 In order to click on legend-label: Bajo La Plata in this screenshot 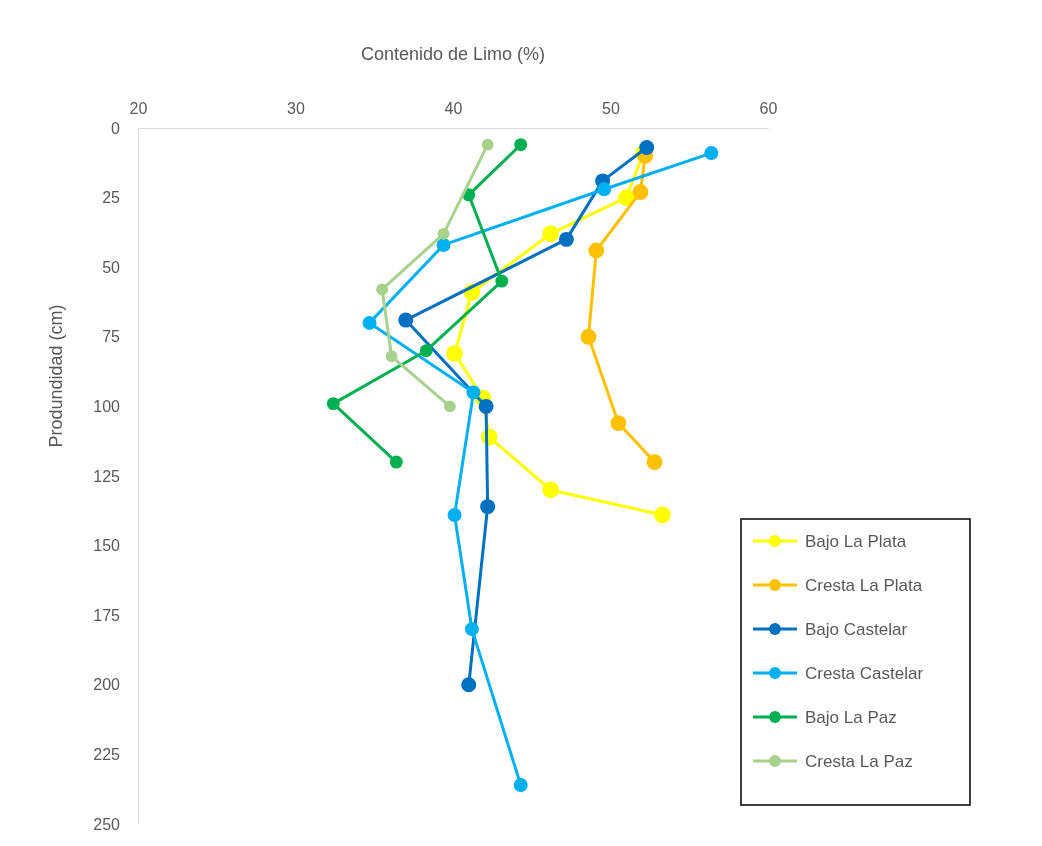, I will do `click(856, 541)`.